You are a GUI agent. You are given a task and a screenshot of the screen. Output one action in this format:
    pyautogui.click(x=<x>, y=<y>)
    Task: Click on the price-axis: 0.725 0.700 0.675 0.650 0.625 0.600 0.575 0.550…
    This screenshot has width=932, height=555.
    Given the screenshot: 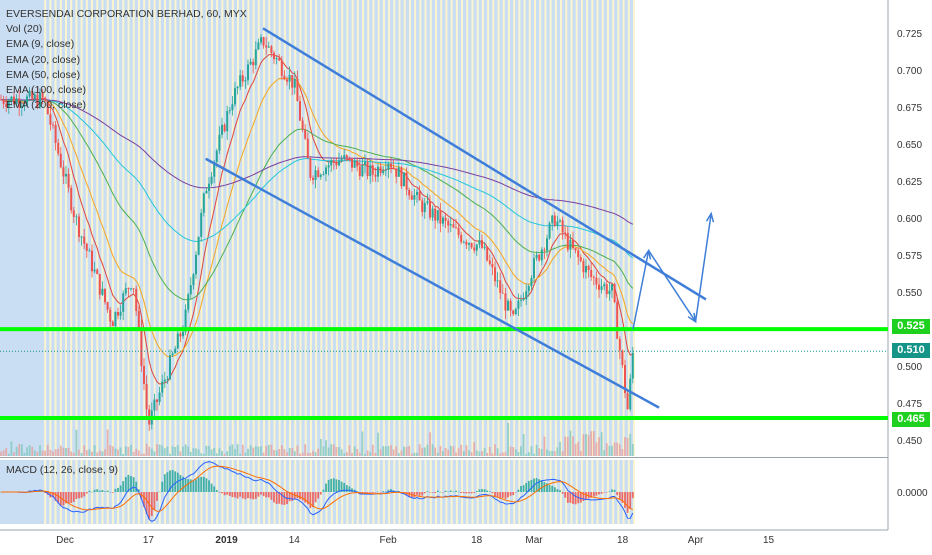 What is the action you would take?
    pyautogui.click(x=912, y=264)
    